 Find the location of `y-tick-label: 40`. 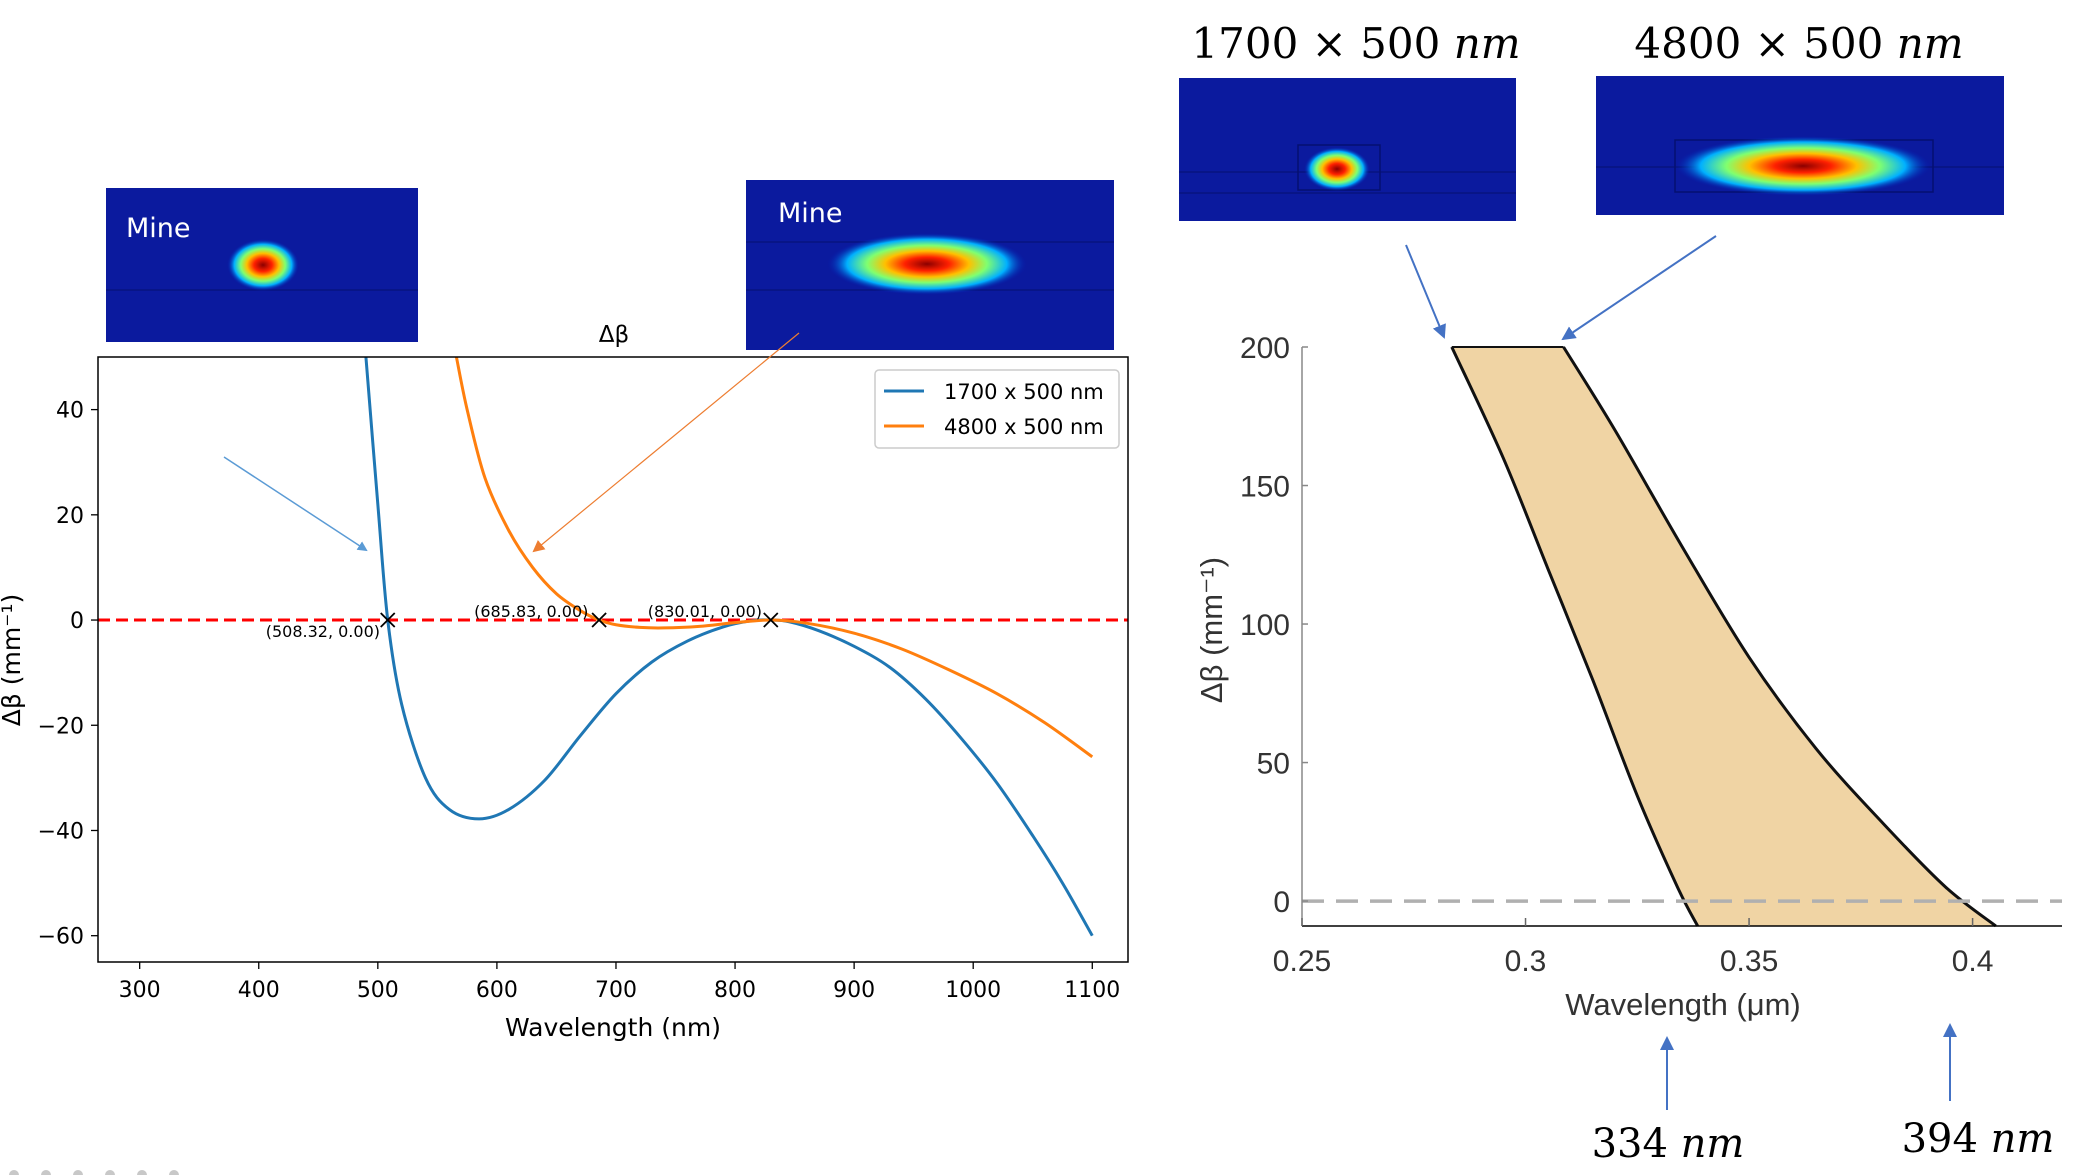

y-tick-label: 40 is located at coordinates (70, 411).